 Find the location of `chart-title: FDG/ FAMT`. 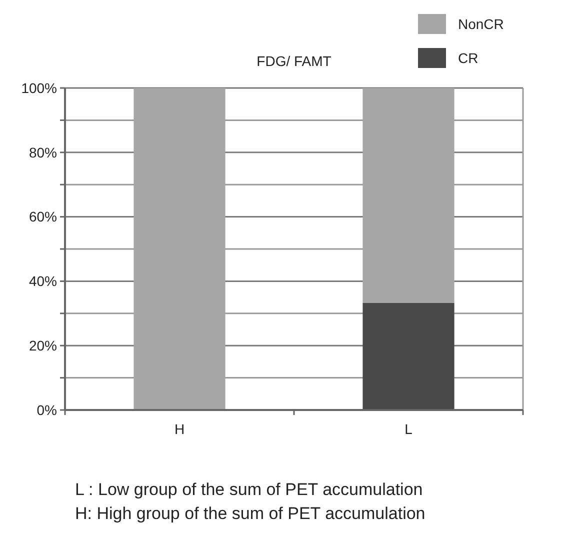

chart-title: FDG/ FAMT is located at coordinates (294, 61).